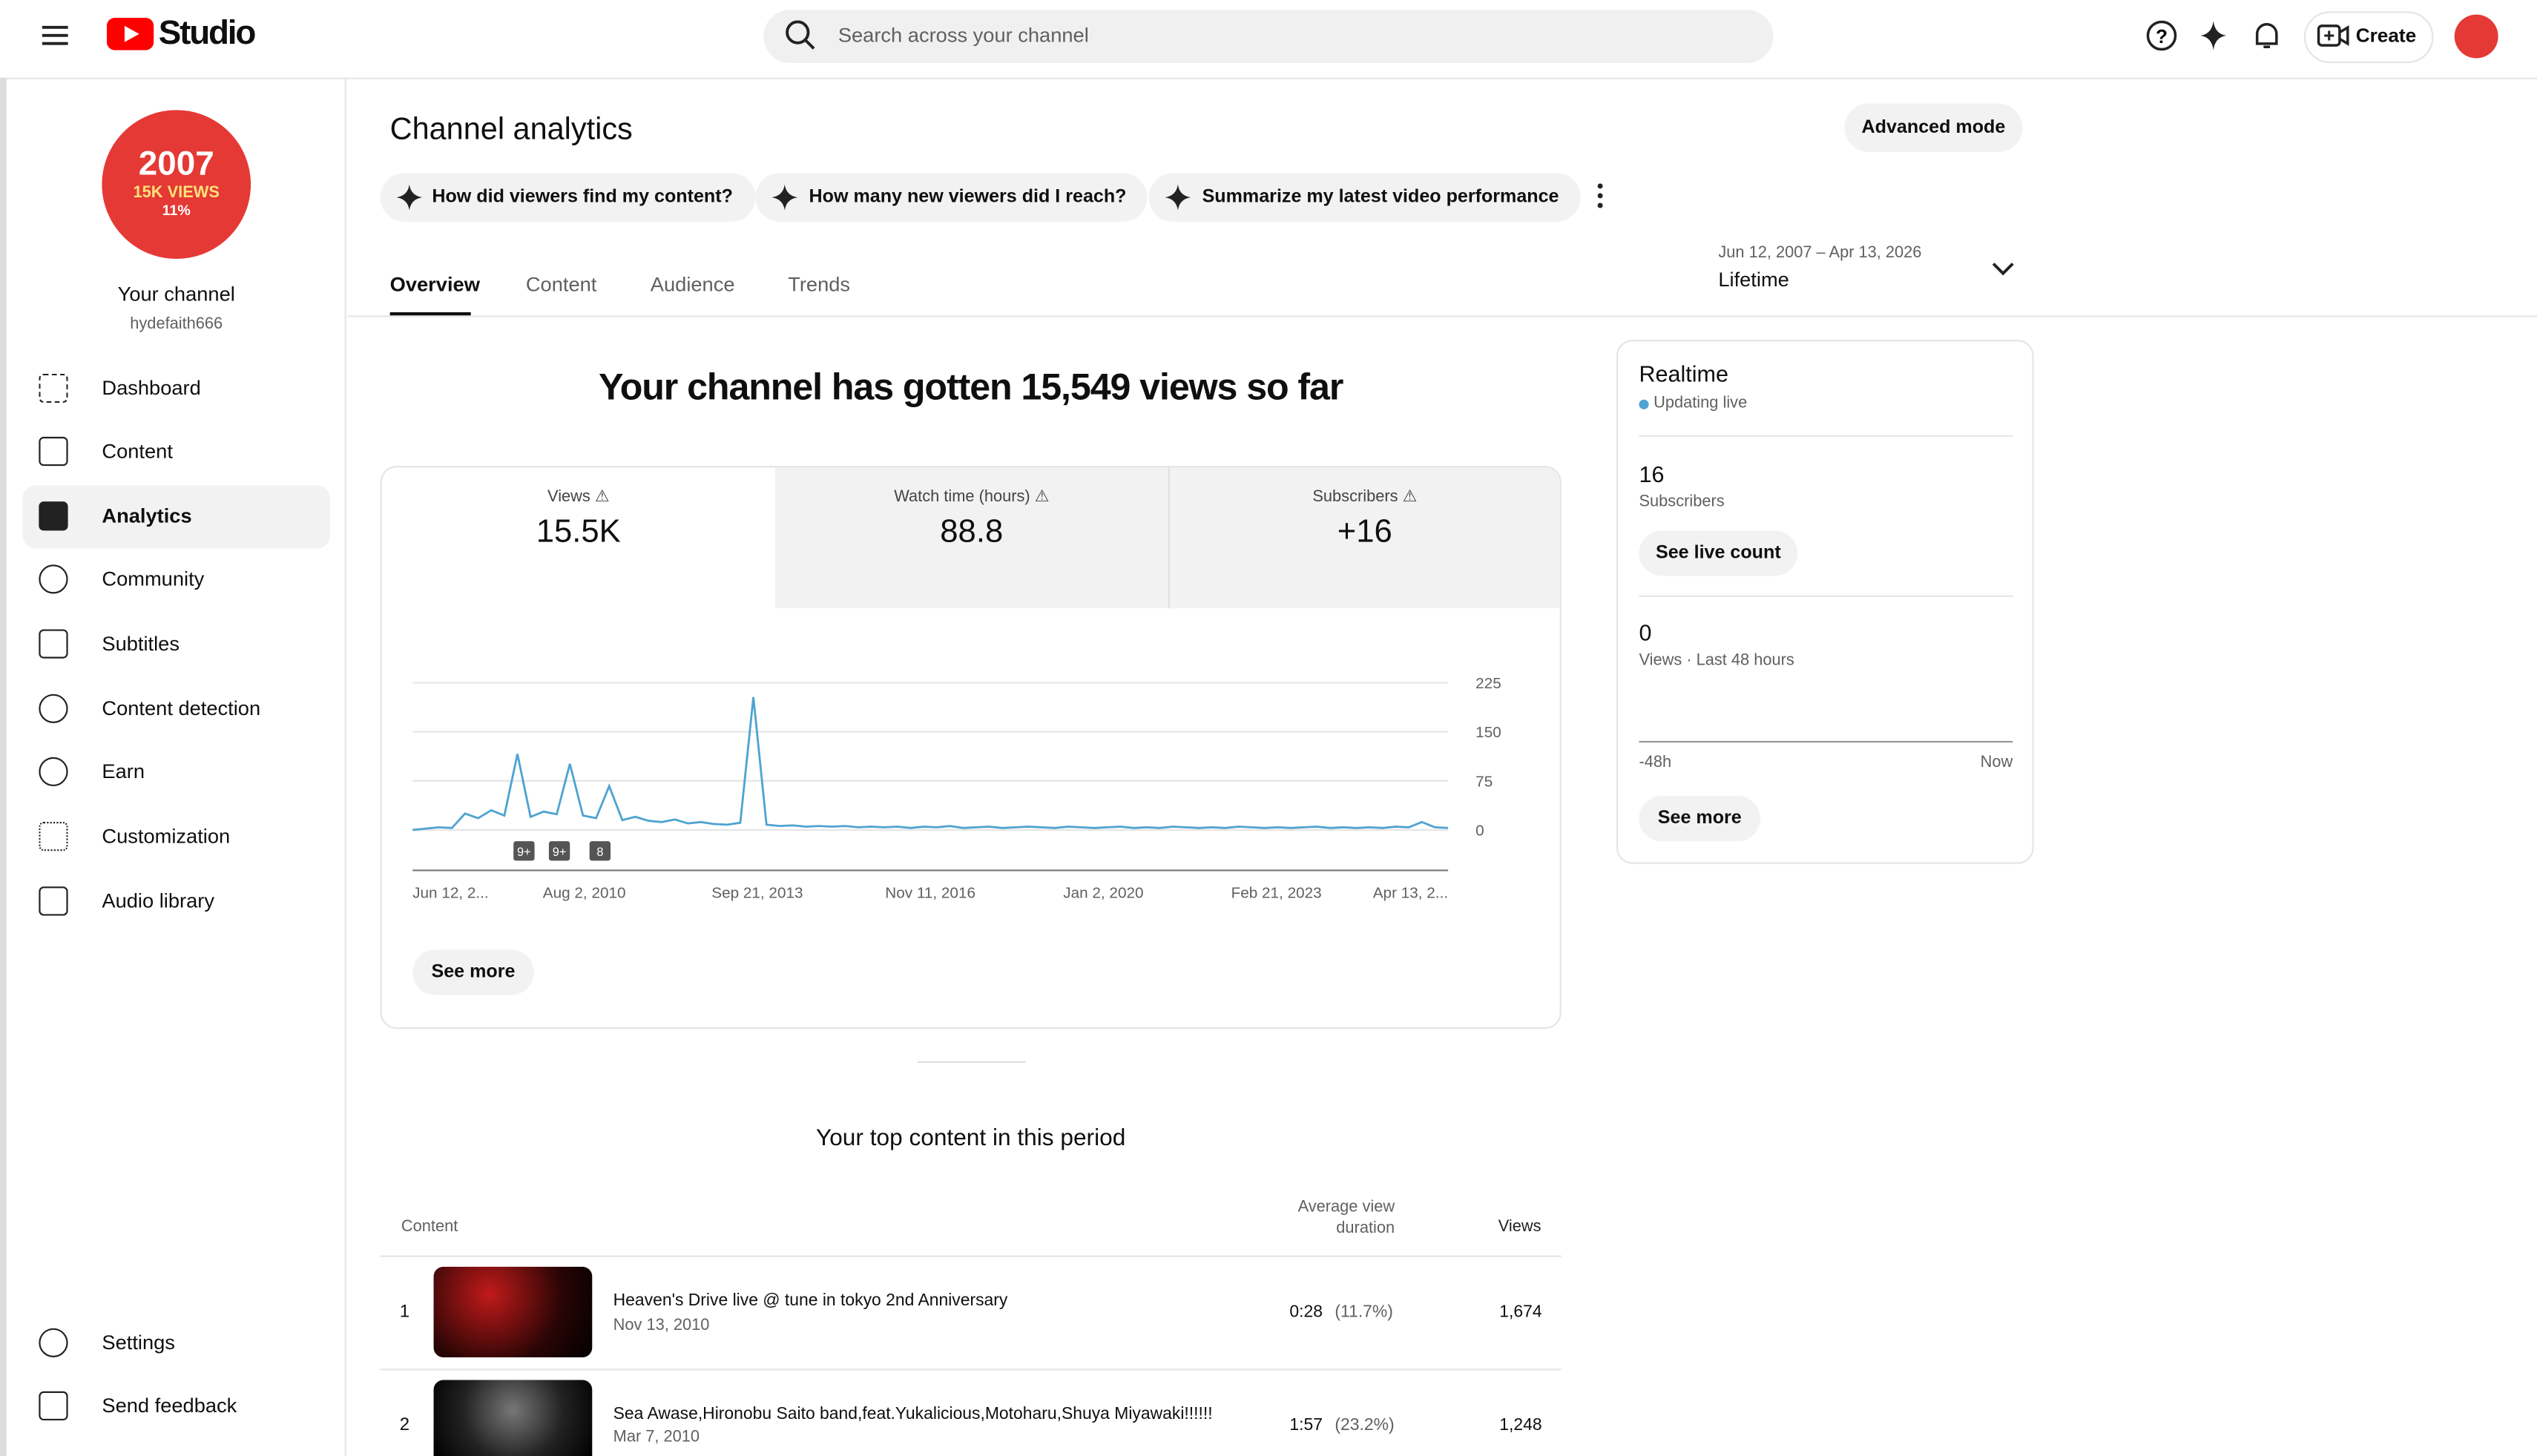 The height and width of the screenshot is (1456, 2537). Describe the element at coordinates (207, 33) in the screenshot. I see `logo-text: Studio` at that location.